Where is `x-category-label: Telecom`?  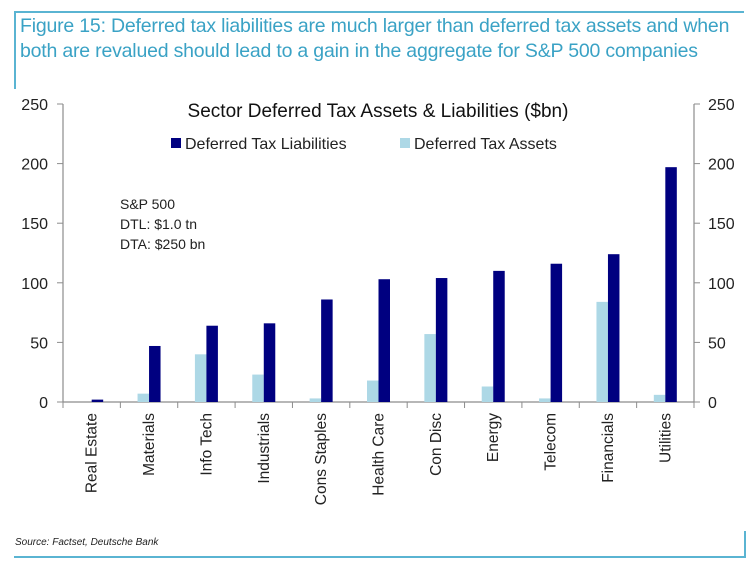
x-category-label: Telecom is located at coordinates (551, 442).